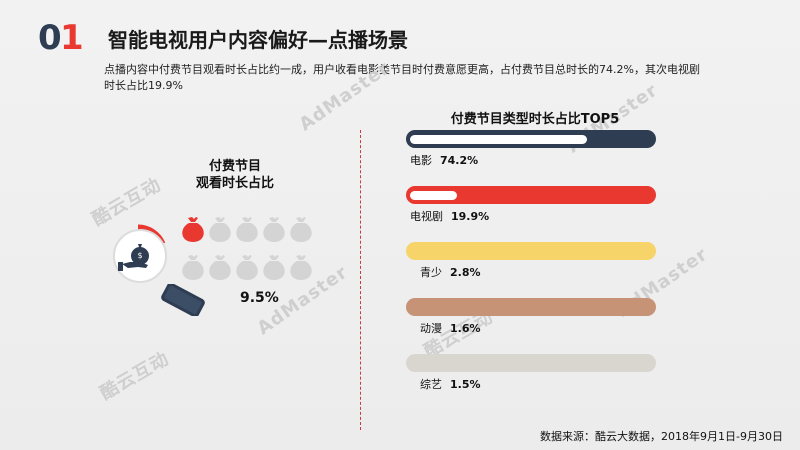 Image resolution: width=800 pixels, height=450 pixels. Describe the element at coordinates (431, 384) in the screenshot. I see `bar-category: 综艺` at that location.